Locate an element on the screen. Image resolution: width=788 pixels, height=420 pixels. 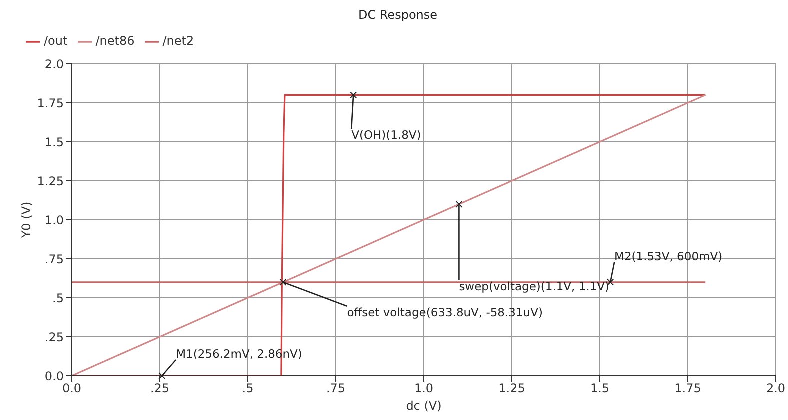
annotation: offset voltage(633.8uV, -58.31uV) is located at coordinates (445, 312).